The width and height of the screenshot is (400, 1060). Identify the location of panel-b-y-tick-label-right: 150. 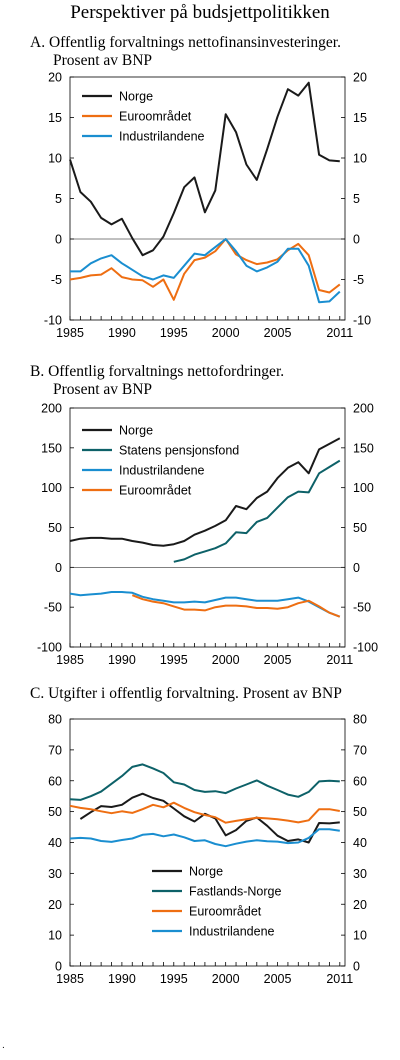
(363, 448).